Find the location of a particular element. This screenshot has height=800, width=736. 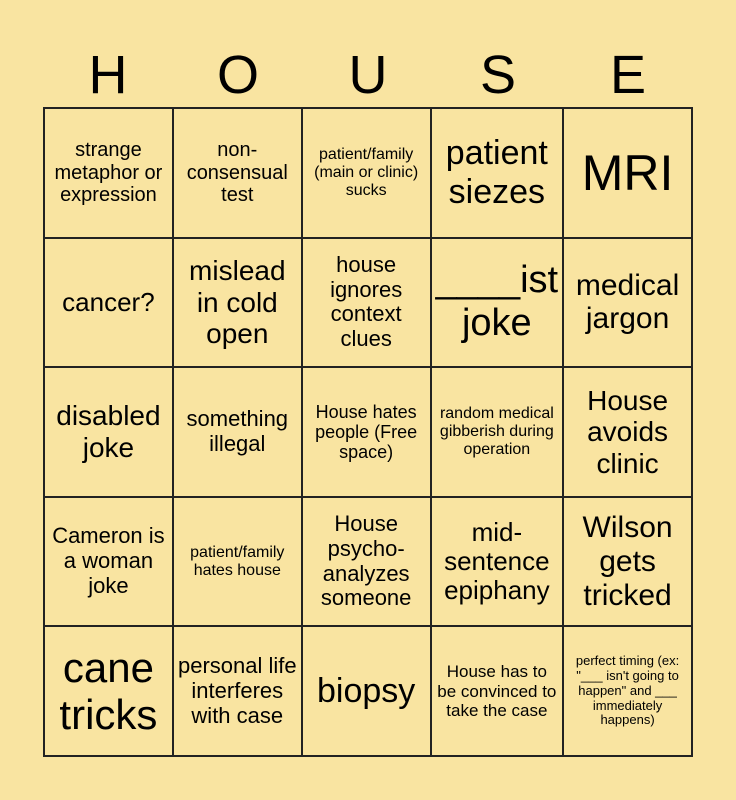

bingo-cell: MRI is located at coordinates (627, 173).